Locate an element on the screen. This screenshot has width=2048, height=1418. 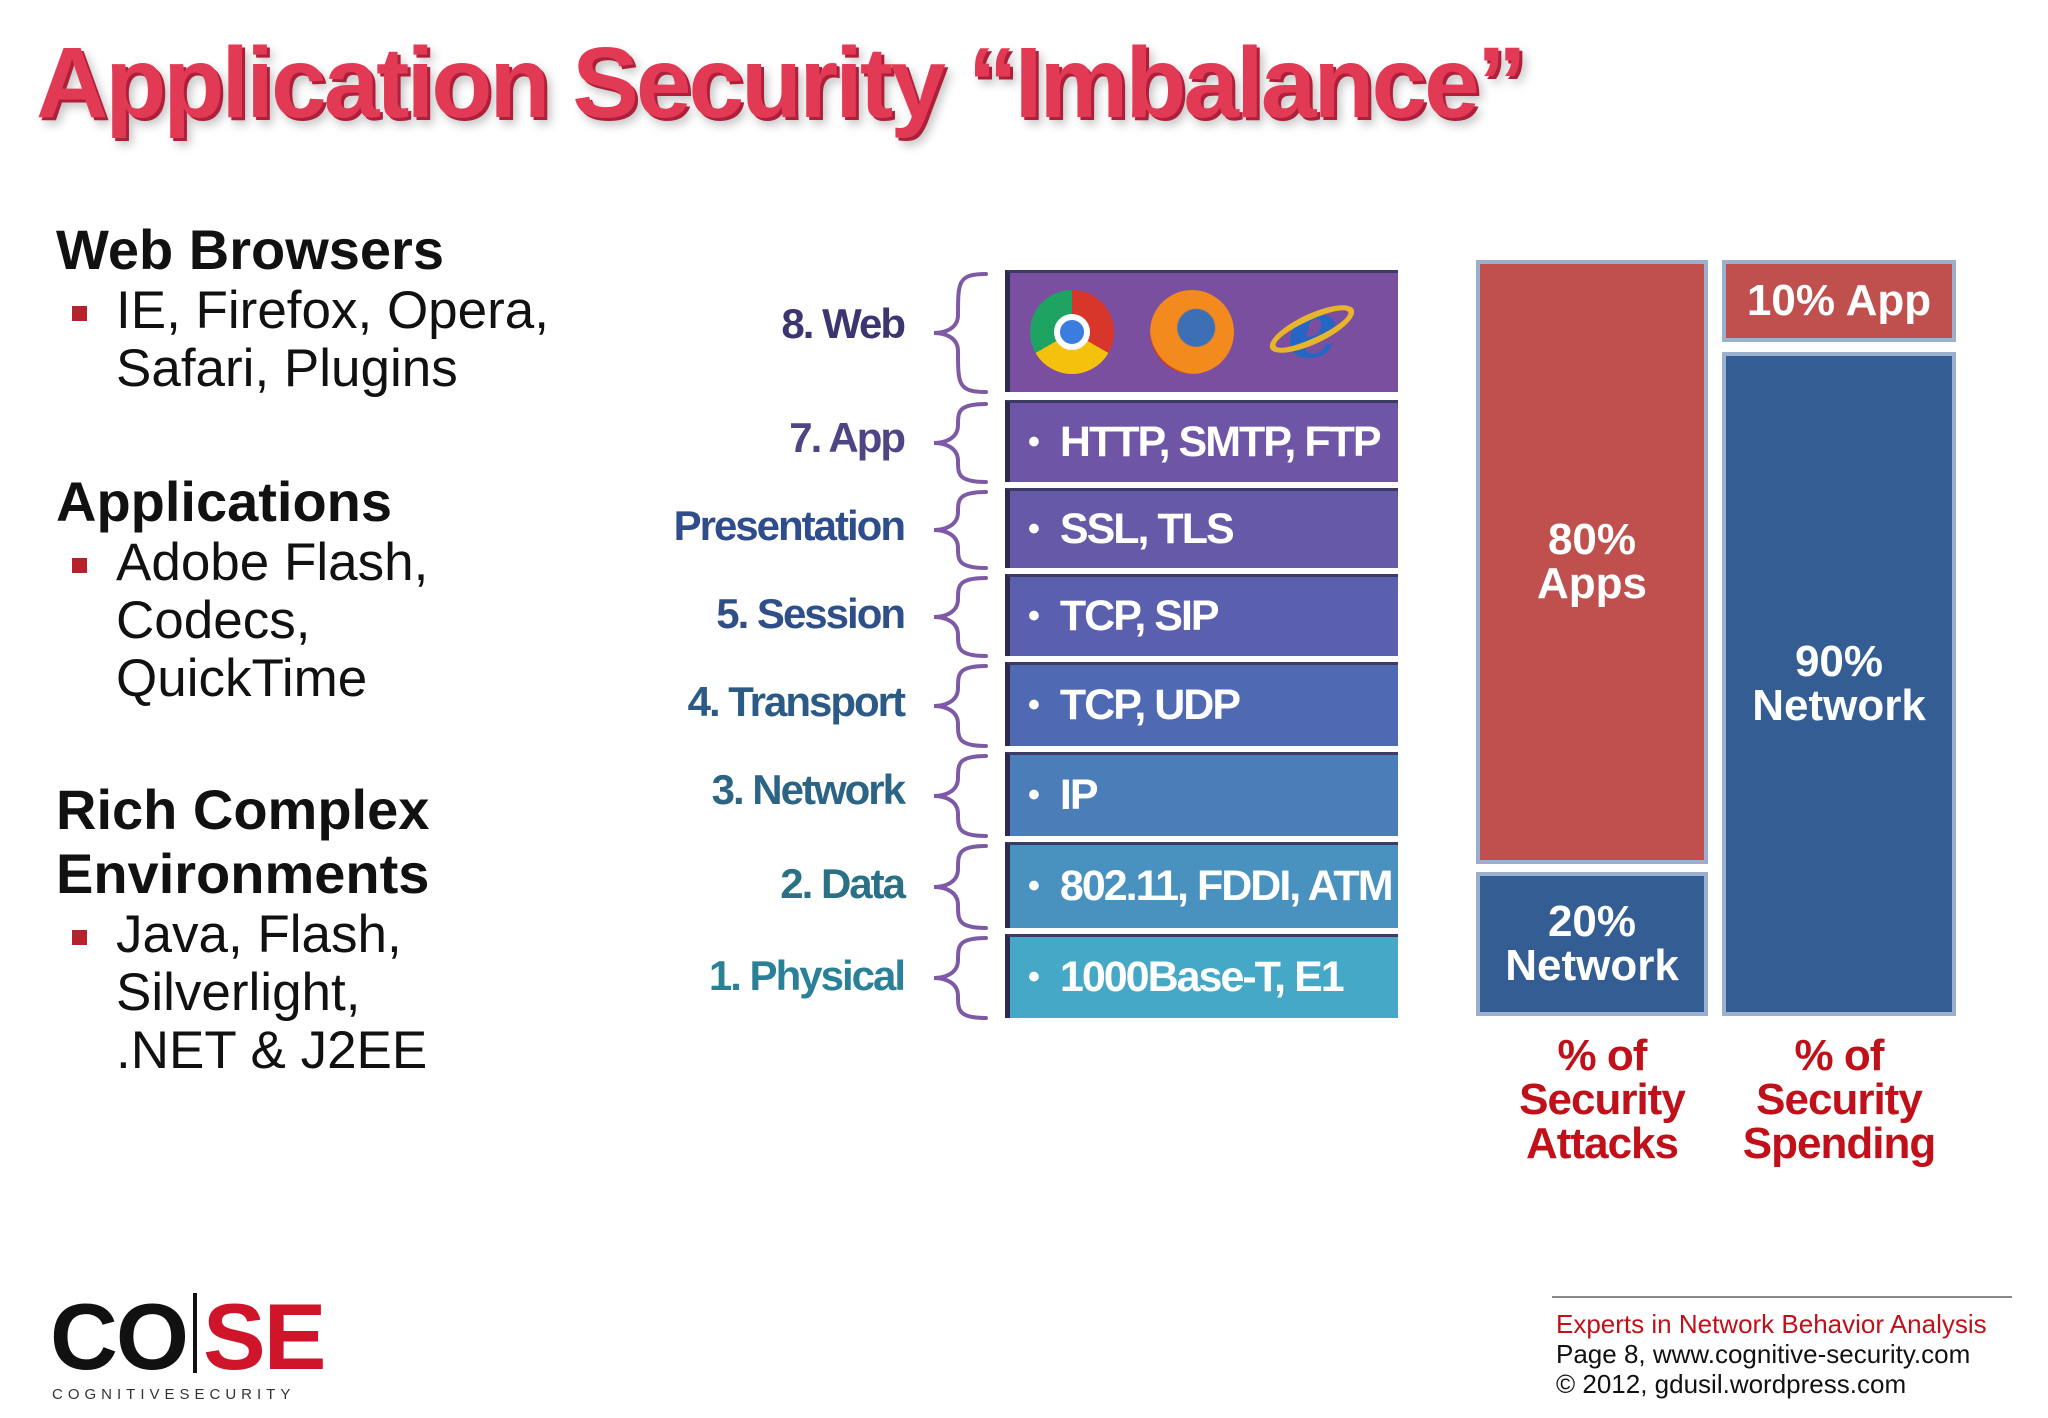
bullet-list: IE, Firefox, Opera, Safari, Plugins is located at coordinates (326, 340).